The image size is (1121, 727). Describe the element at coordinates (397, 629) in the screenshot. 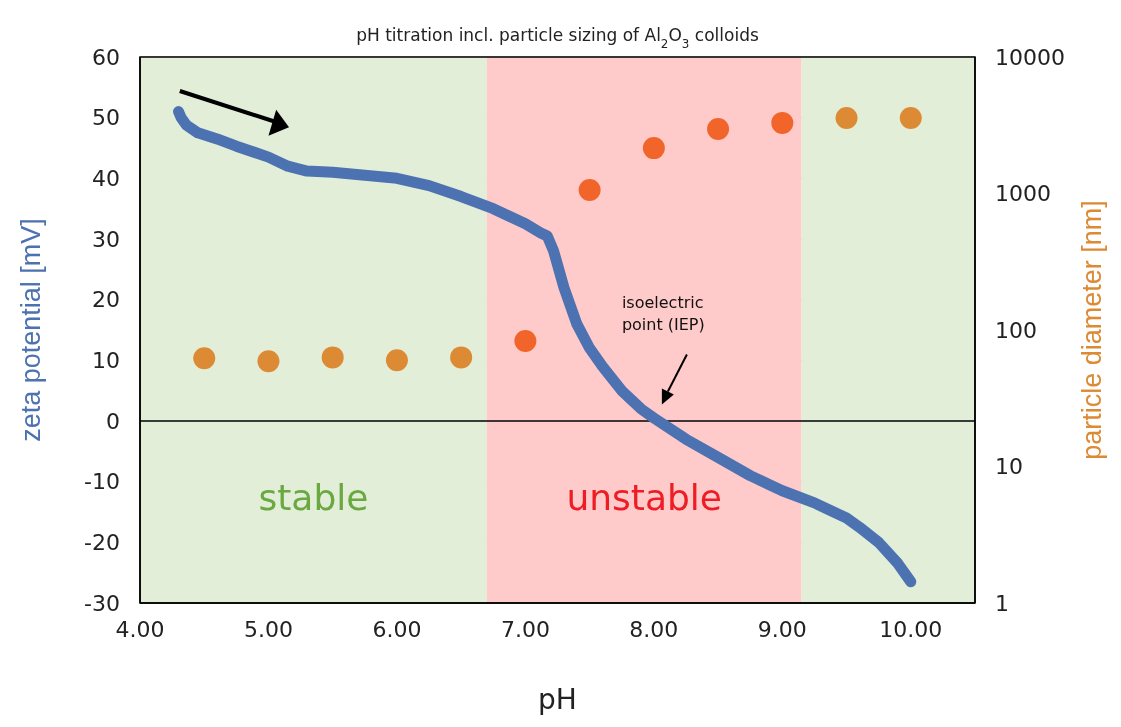

I see `x-tick-label: 6.00` at that location.